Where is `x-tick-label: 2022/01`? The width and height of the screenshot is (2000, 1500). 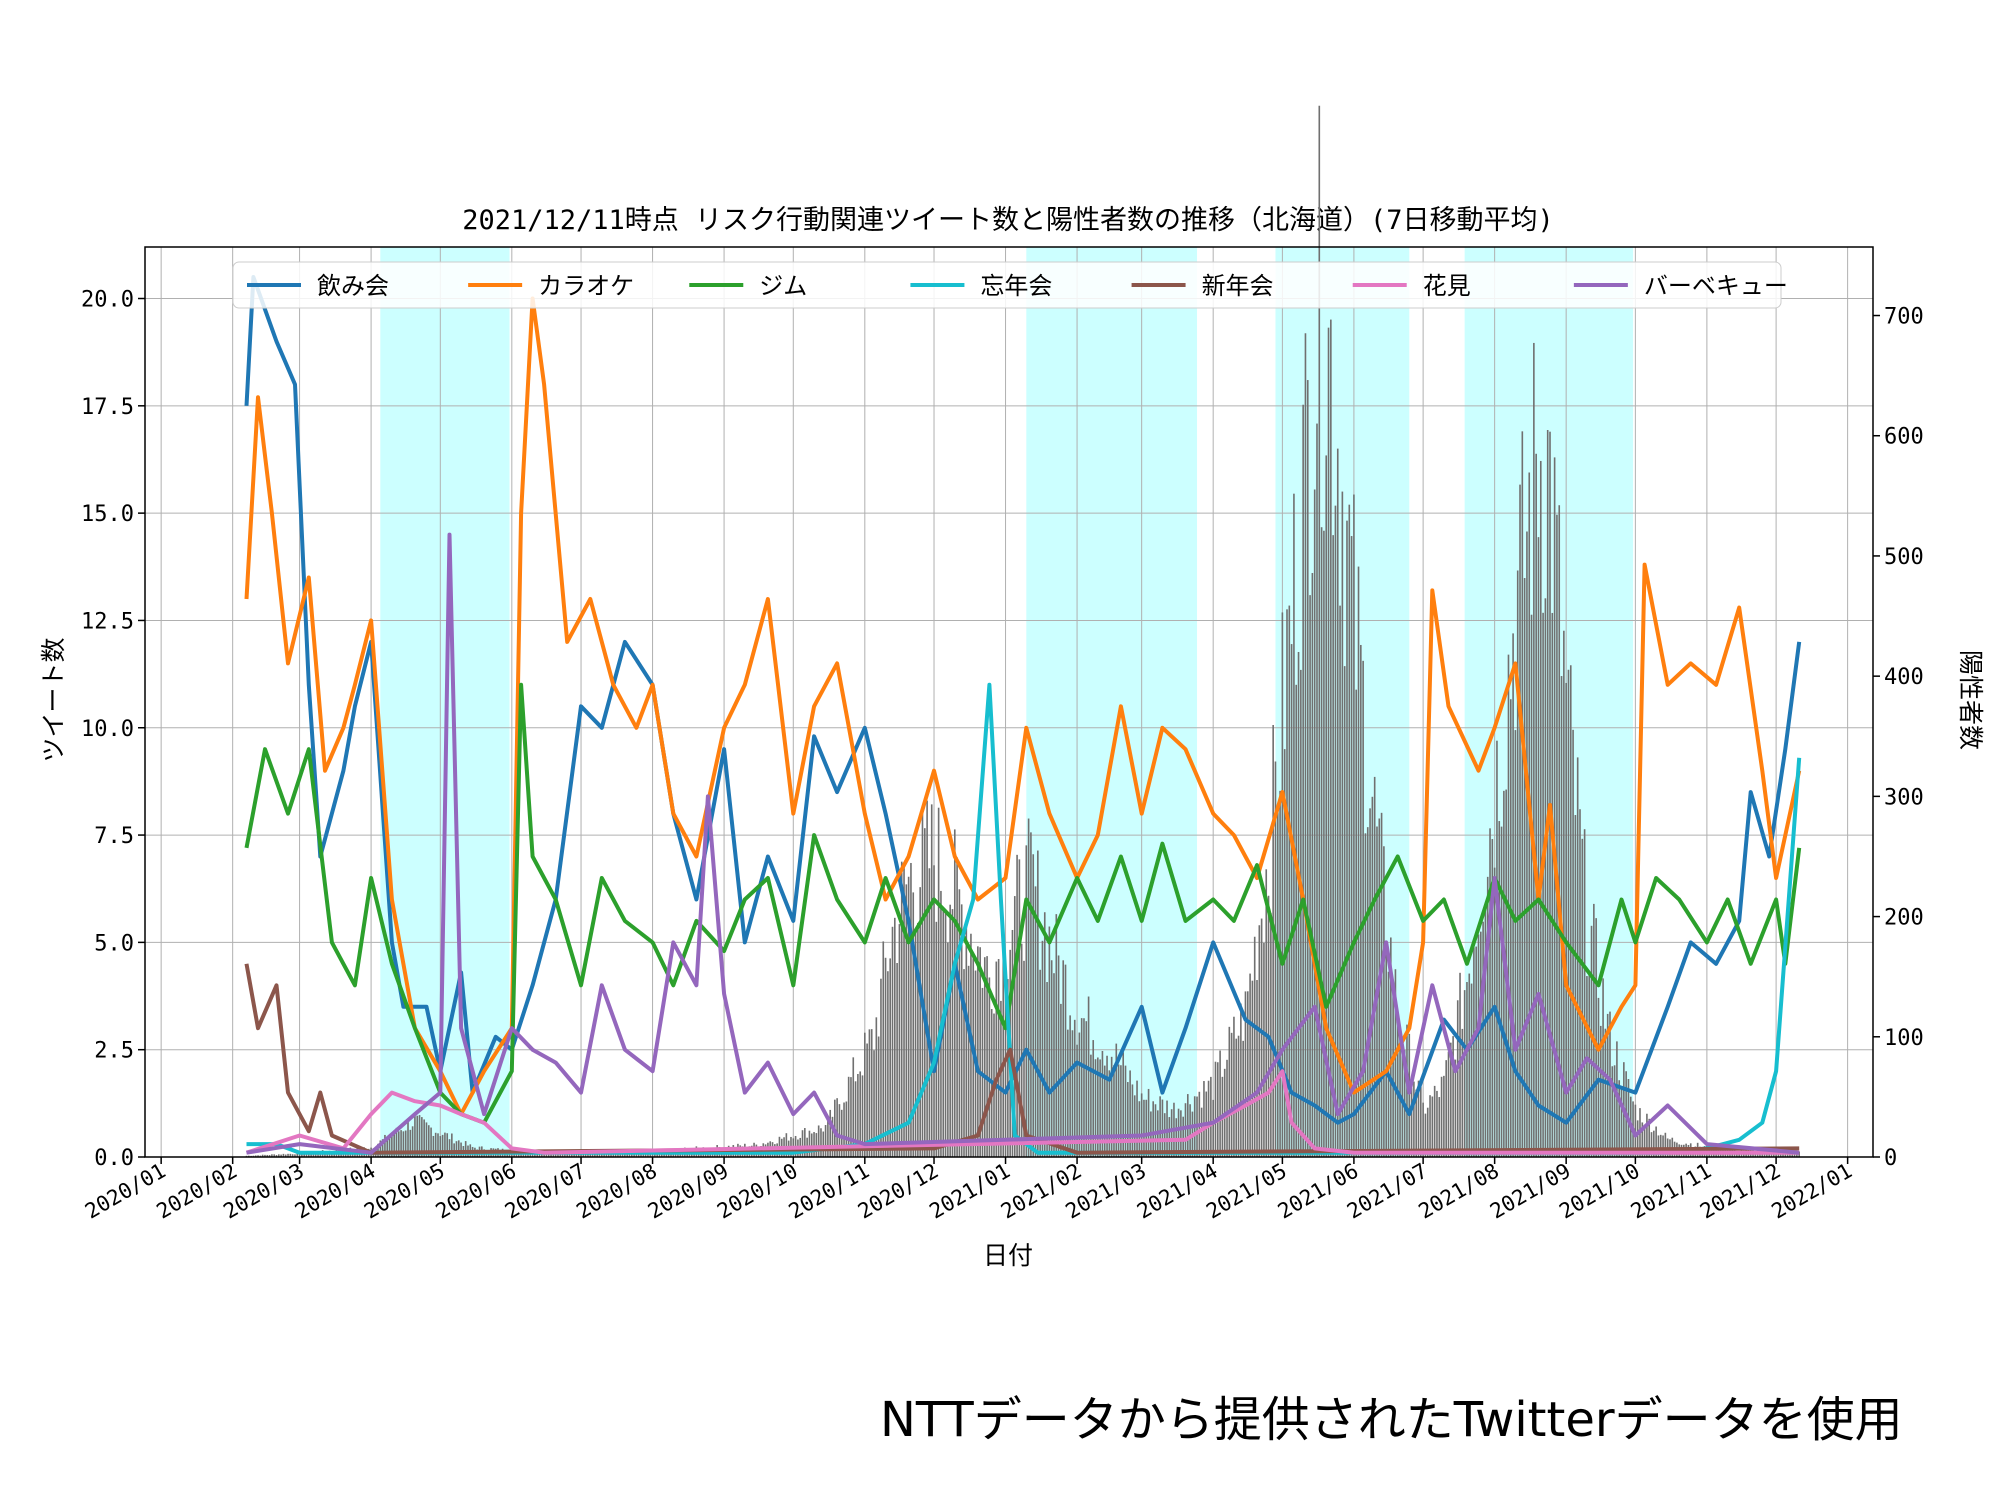
x-tick-label: 2022/01 is located at coordinates (1811, 1191).